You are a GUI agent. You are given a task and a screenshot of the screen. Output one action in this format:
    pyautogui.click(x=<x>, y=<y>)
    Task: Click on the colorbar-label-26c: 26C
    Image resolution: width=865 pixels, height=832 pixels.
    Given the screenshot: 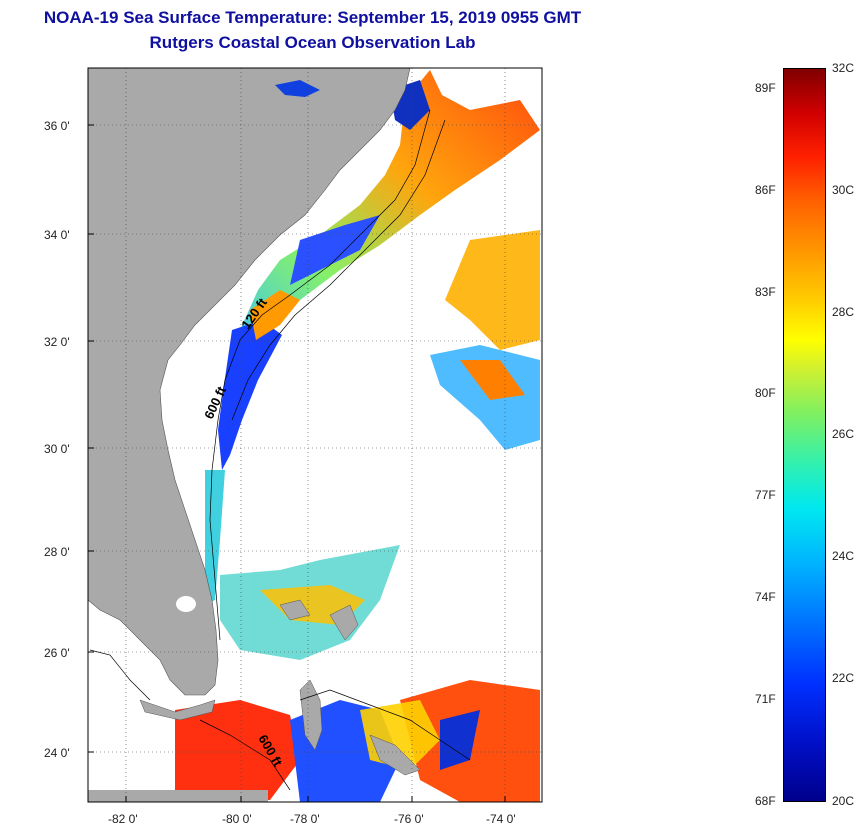 What is the action you would take?
    pyautogui.click(x=843, y=434)
    